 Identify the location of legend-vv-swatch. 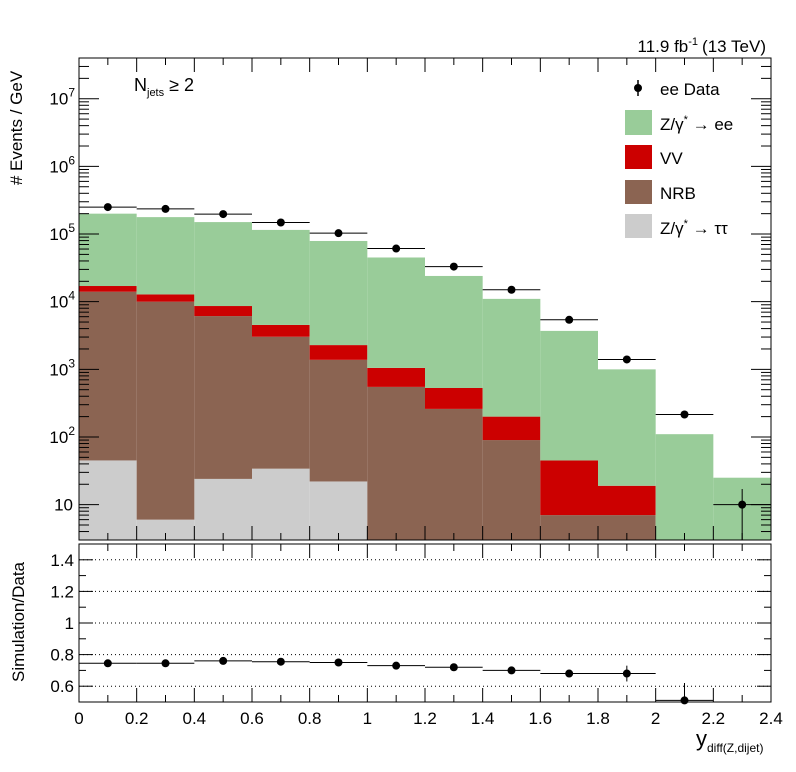
(638, 157).